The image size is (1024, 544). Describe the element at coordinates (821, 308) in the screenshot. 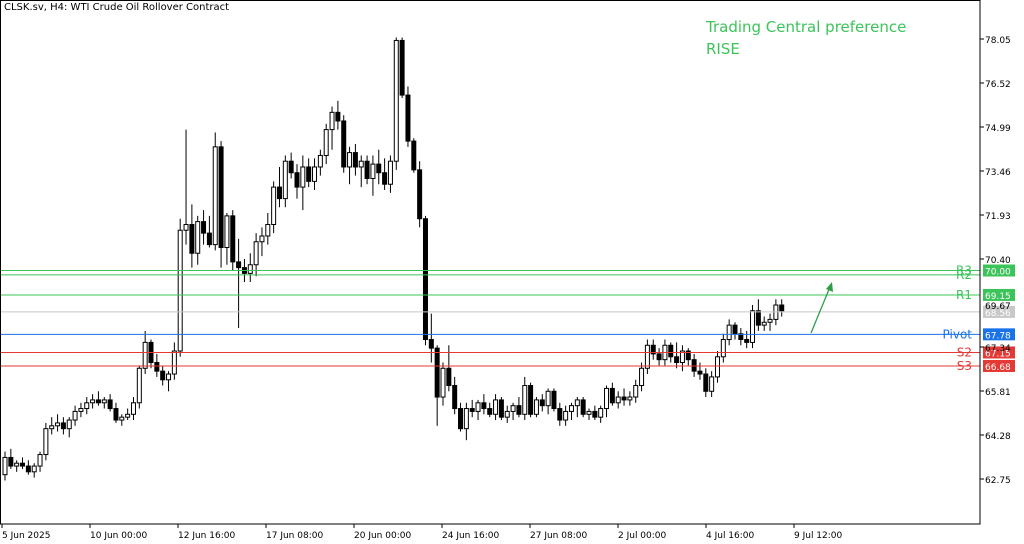

I see `rise-arrow-icon` at that location.